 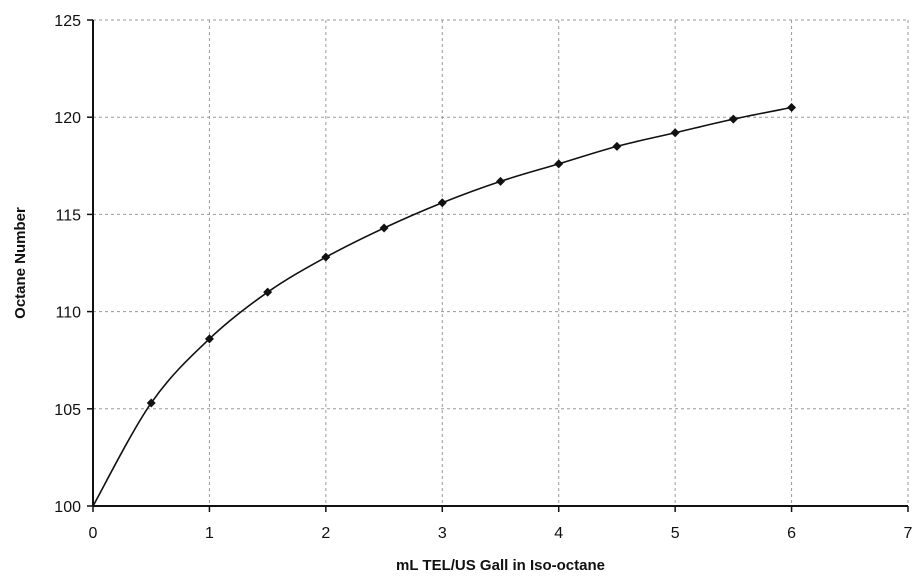 What do you see at coordinates (68, 313) in the screenshot?
I see `y-tick-label: 110` at bounding box center [68, 313].